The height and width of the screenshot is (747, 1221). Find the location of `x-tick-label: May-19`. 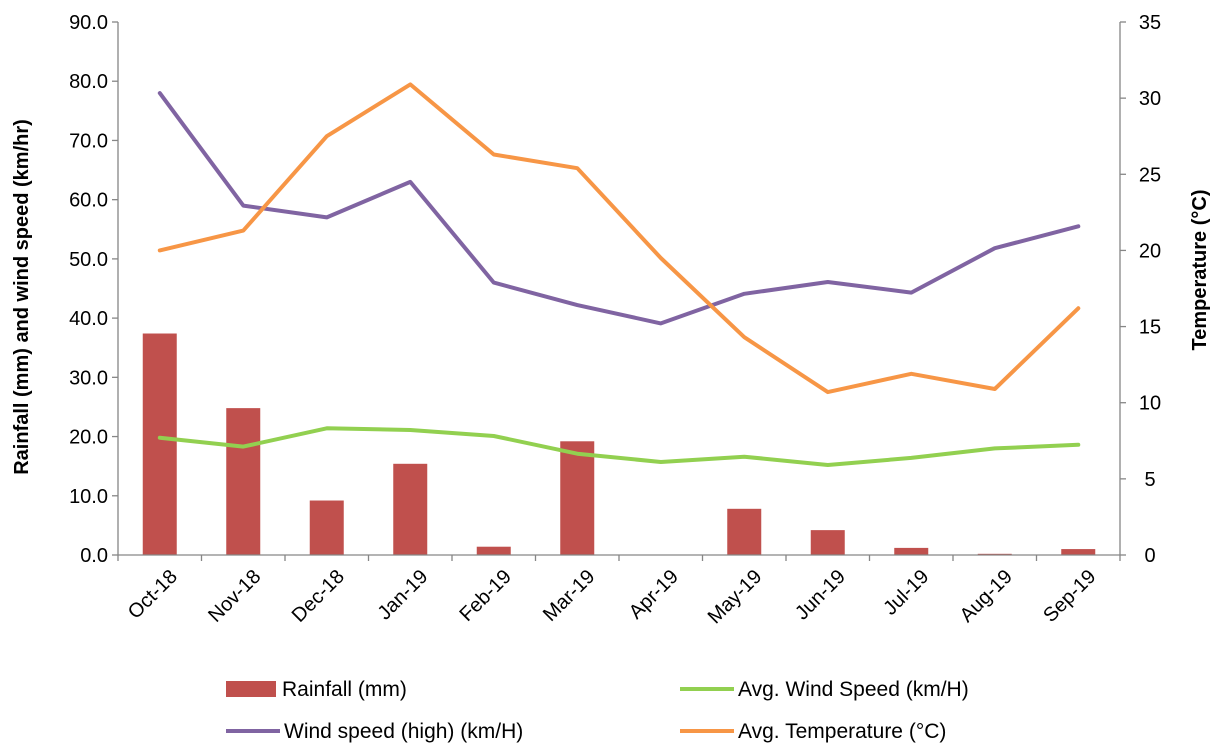

x-tick-label: May-19 is located at coordinates (735, 597).